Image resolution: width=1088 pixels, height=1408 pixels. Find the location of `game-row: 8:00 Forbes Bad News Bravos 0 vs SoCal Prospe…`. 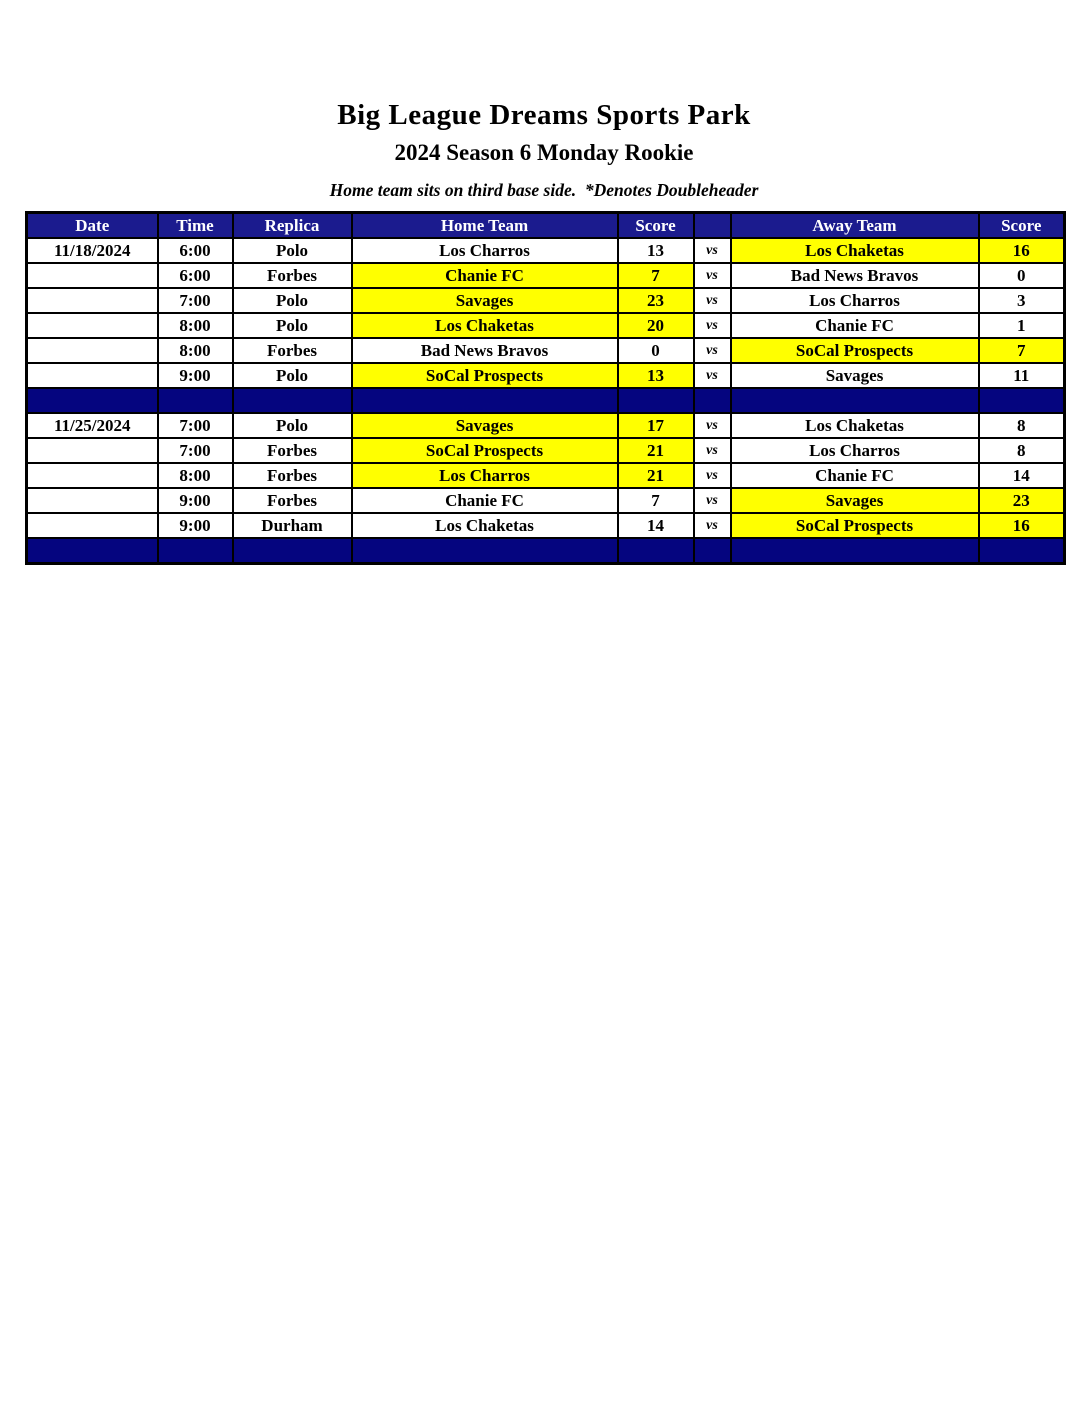

game-row: 8:00 Forbes Bad News Bravos 0 vs SoCal Prospe… is located at coordinates (545, 350).